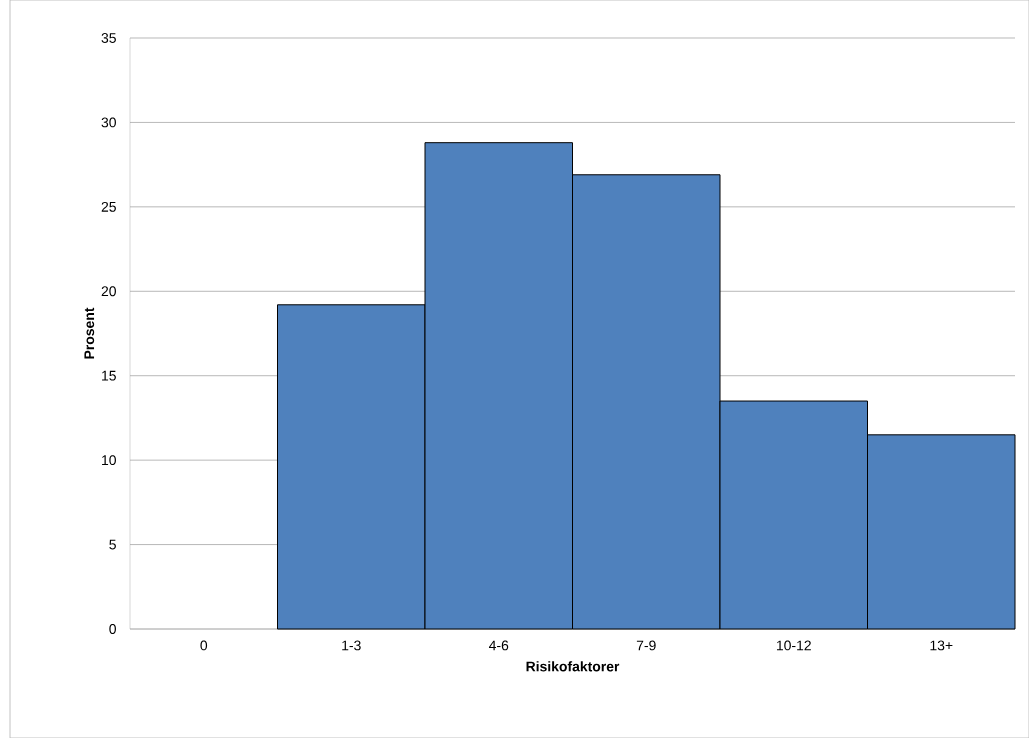 This screenshot has width=1029, height=738. I want to click on x-tick-label: 1-3, so click(351, 645).